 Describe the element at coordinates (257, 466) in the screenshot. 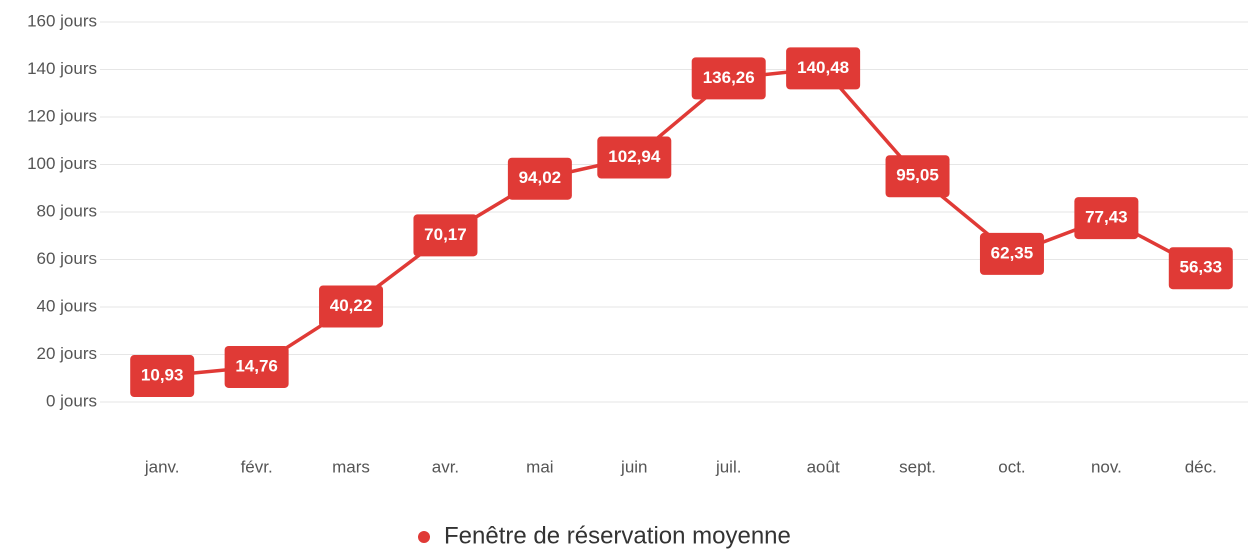

I see `x-tick-label: févr.` at that location.